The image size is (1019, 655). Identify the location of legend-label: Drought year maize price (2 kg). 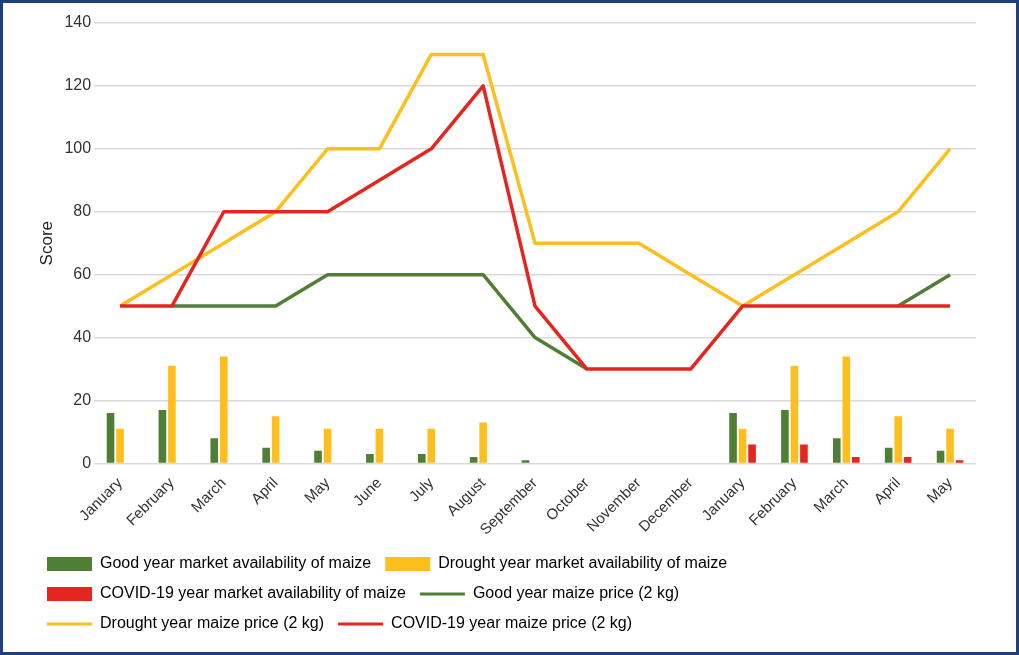
(212, 623).